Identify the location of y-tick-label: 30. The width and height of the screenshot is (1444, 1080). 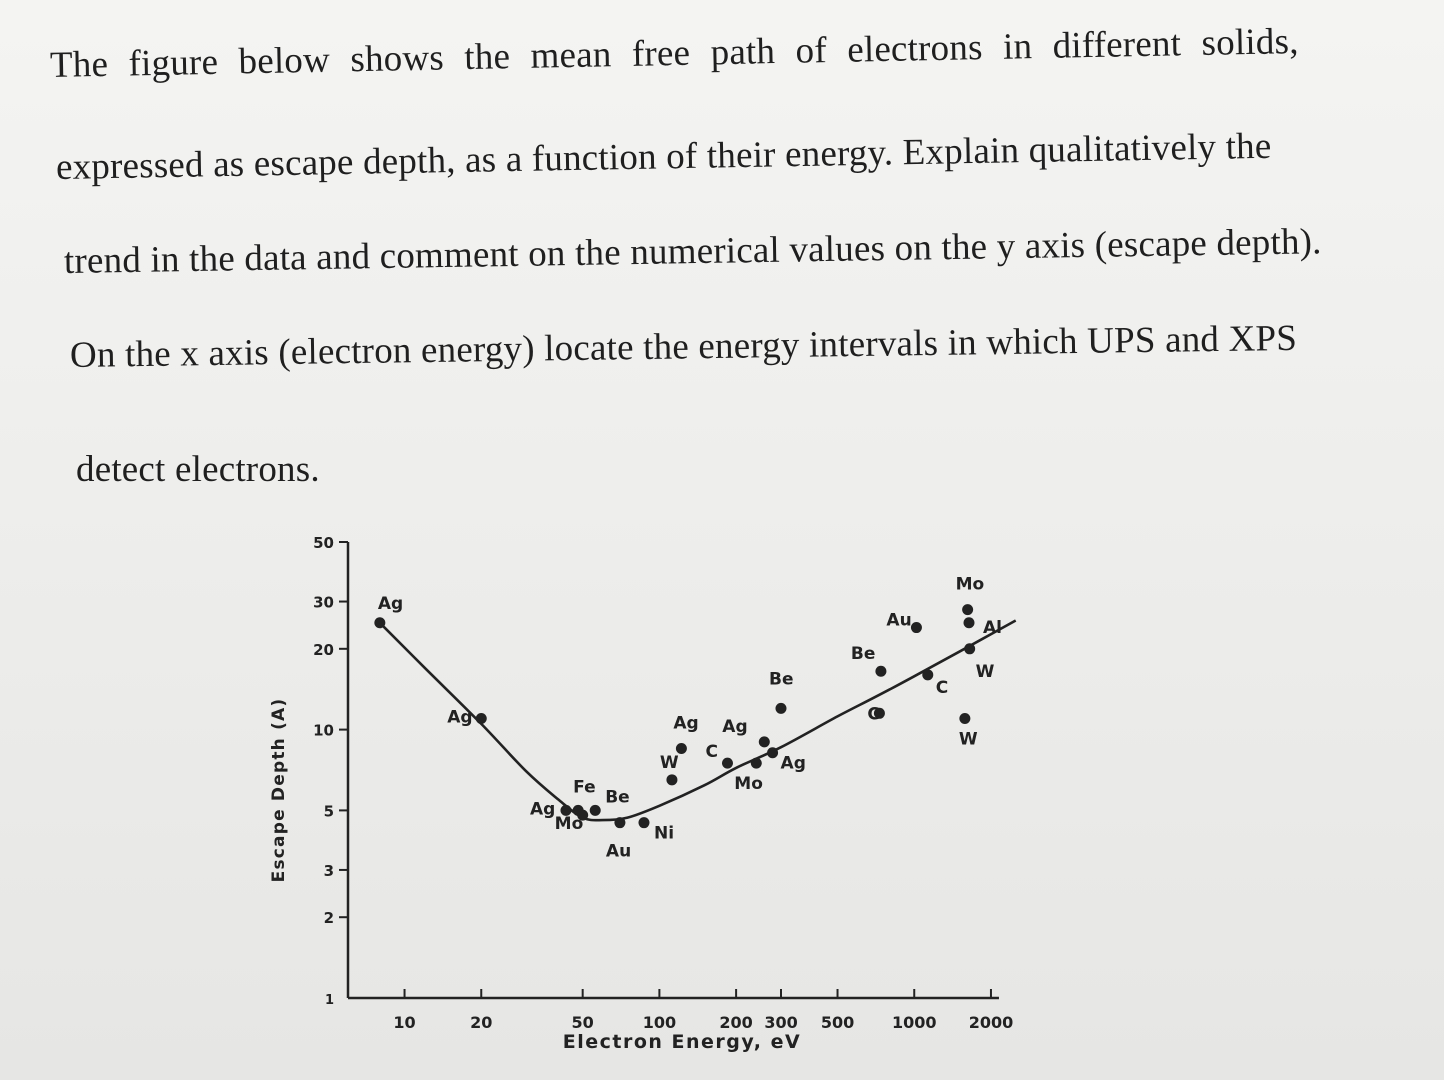
(323, 603).